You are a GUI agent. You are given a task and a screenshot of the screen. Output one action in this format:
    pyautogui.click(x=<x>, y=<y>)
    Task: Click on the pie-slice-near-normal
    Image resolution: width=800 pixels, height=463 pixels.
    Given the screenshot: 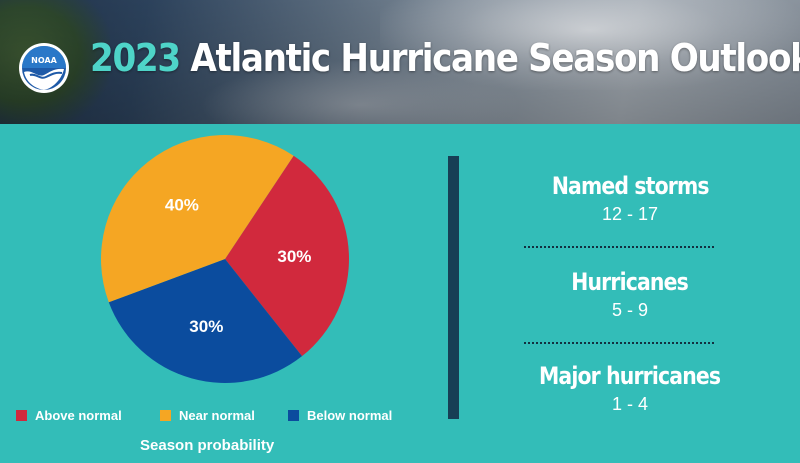 What is the action you would take?
    pyautogui.click(x=197, y=219)
    